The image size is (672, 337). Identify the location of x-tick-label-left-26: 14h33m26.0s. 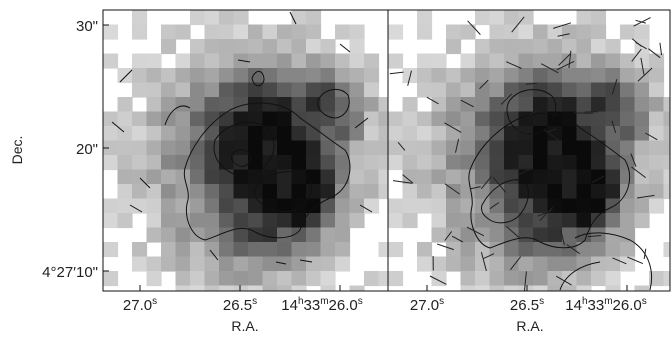
(321, 305).